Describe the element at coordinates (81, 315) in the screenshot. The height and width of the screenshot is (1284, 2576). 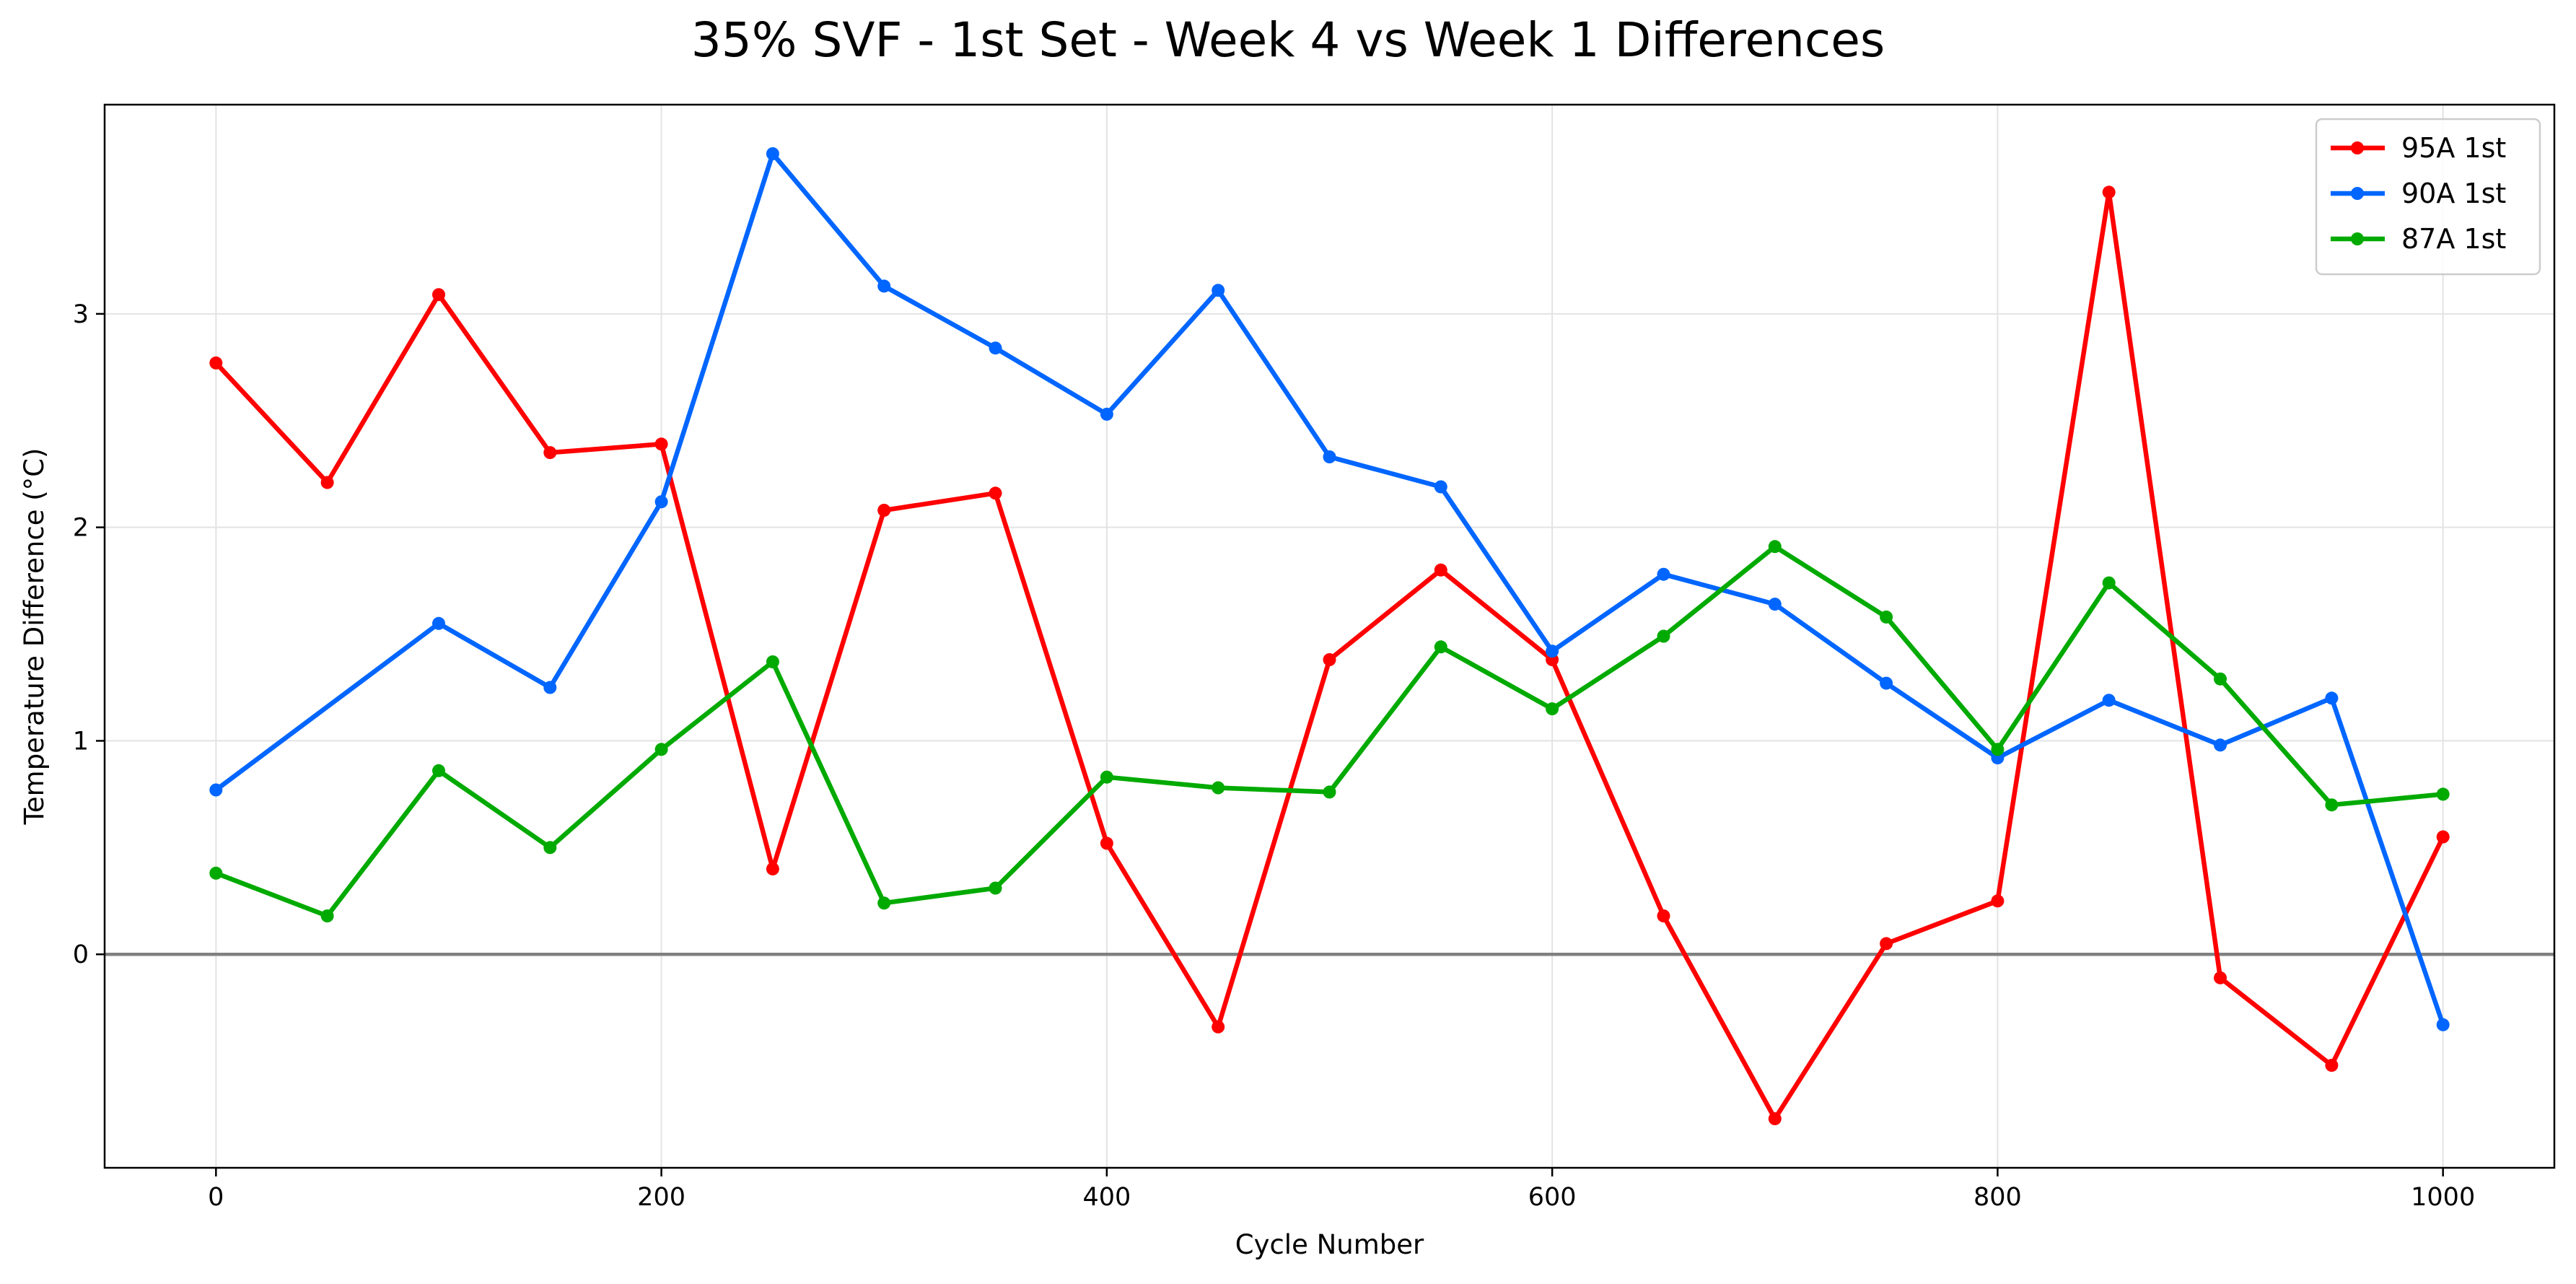
I see `y-tick-label: 3` at that location.